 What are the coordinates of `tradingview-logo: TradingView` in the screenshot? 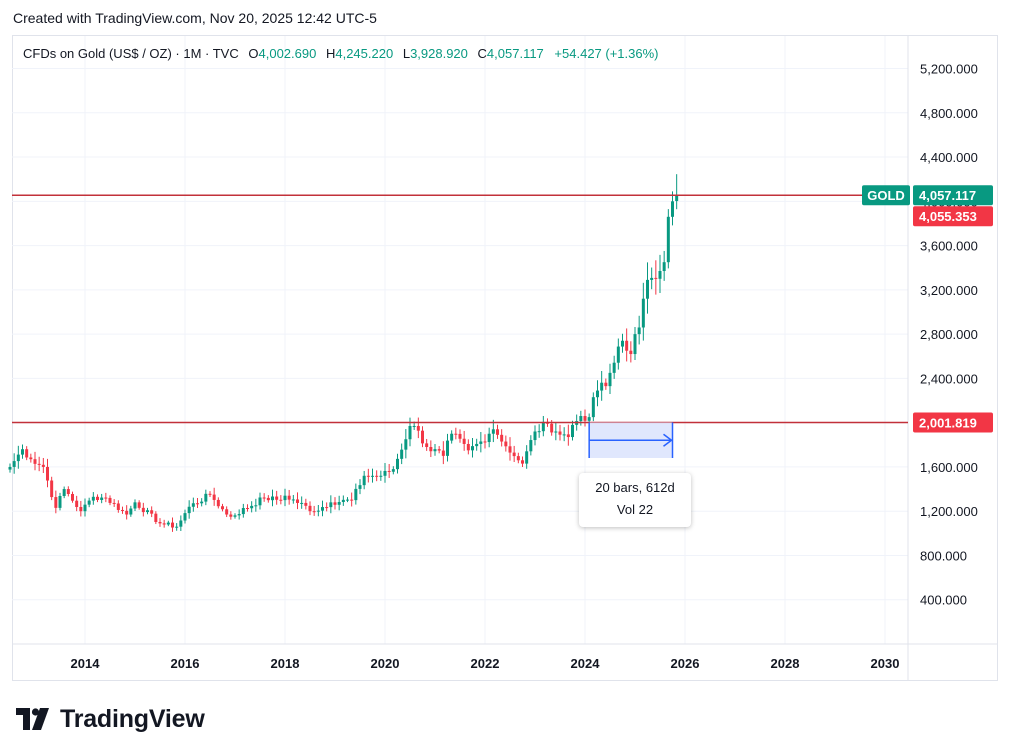 It's located at (110, 719).